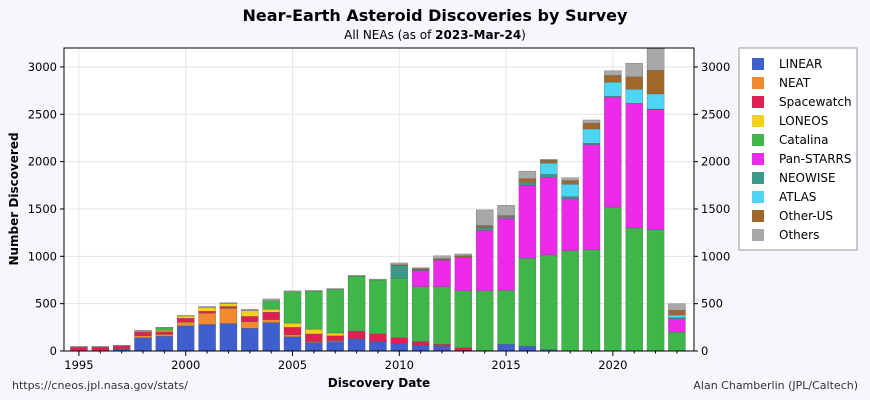 This screenshot has height=400, width=870. What do you see at coordinates (292, 331) in the screenshot?
I see `bar-spacewatch-2005` at bounding box center [292, 331].